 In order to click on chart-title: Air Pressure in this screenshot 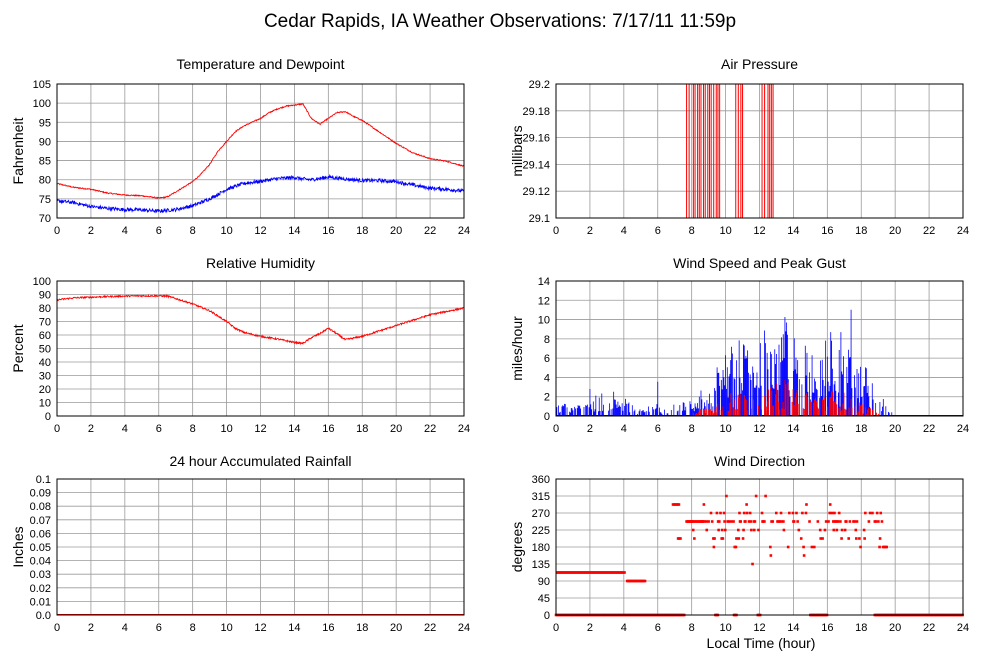, I will do `click(759, 64)`.